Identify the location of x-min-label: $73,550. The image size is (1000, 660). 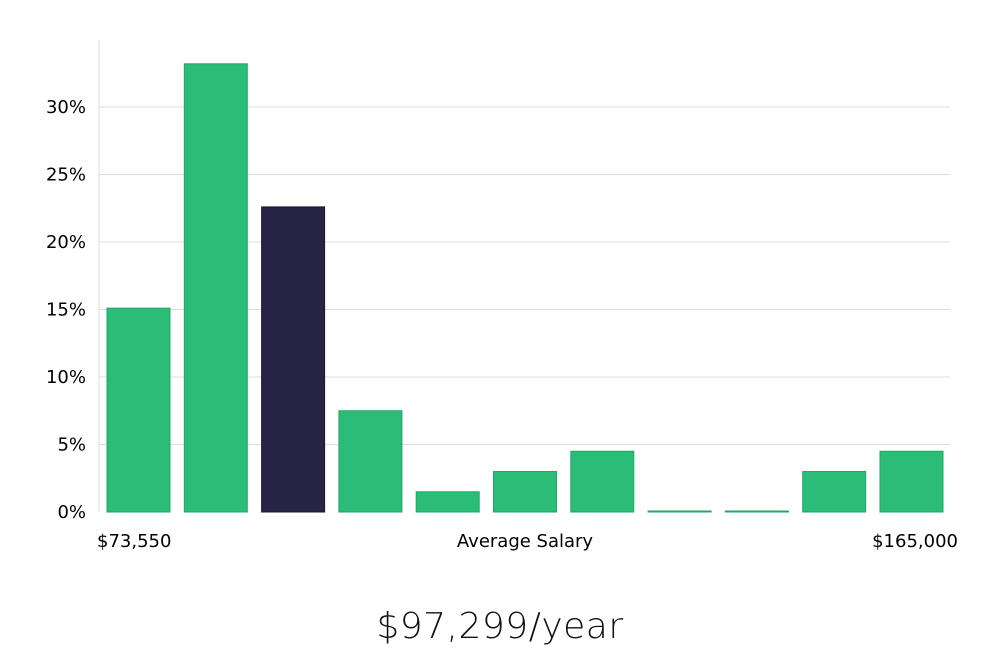
(134, 541).